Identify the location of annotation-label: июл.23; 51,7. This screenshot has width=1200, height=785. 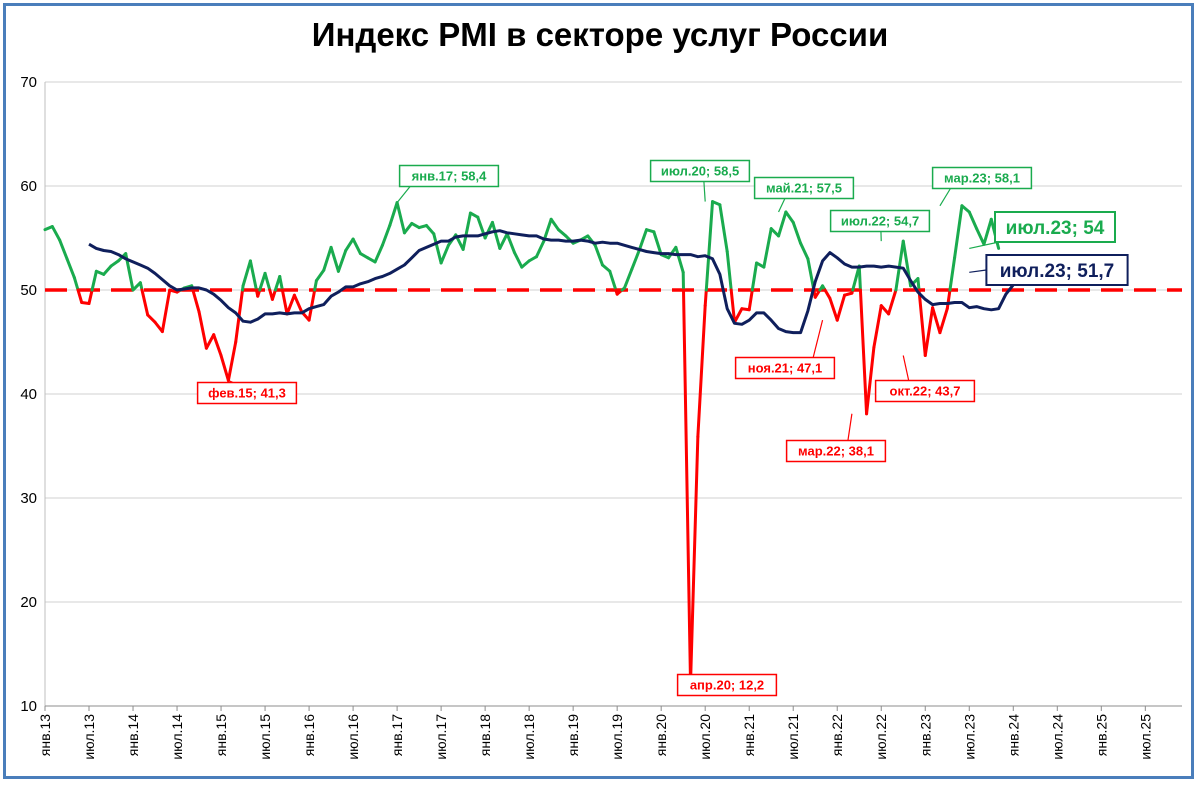
(1057, 271).